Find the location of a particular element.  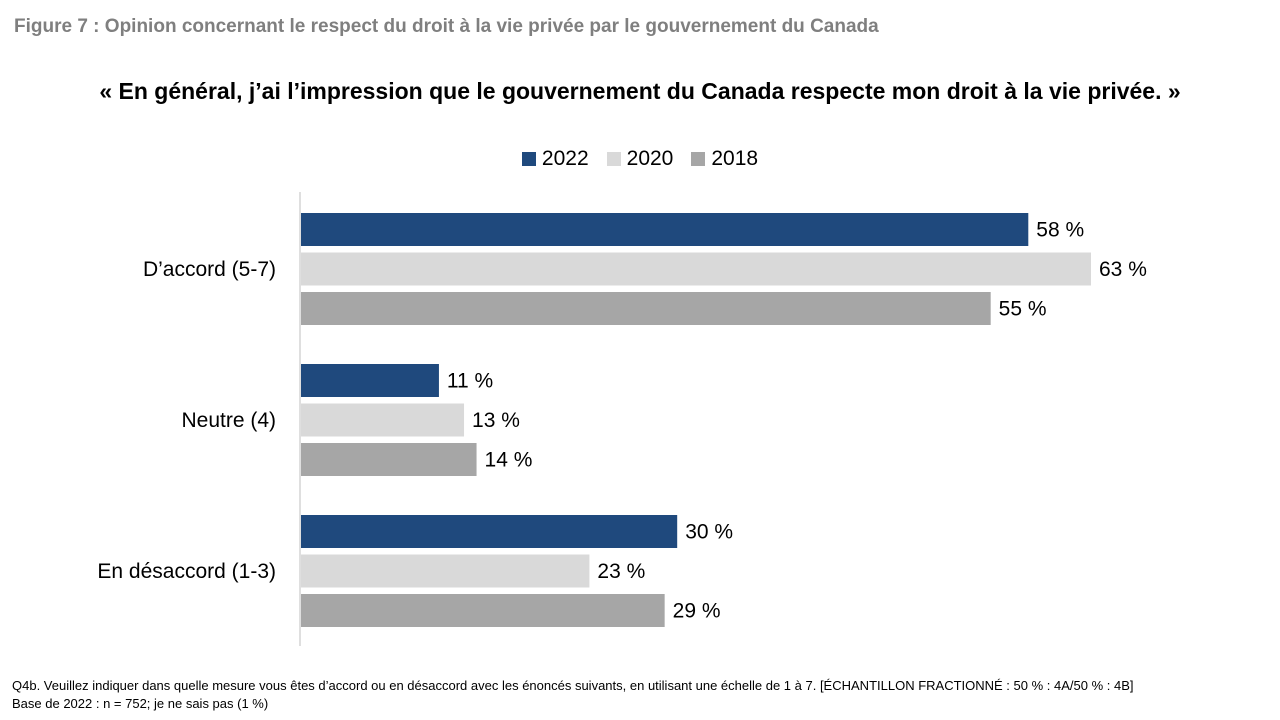

chart-legend: 2022 2020 2018 is located at coordinates (640, 159).